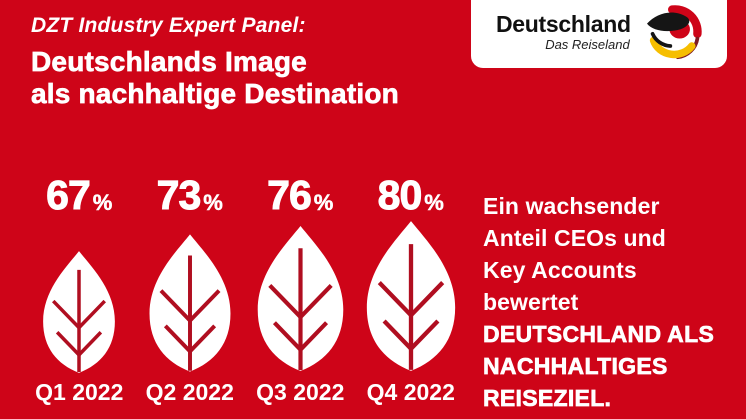 Image resolution: width=746 pixels, height=419 pixels. What do you see at coordinates (575, 366) in the screenshot?
I see `statement-line-emphasis: NACHHALTIGES` at bounding box center [575, 366].